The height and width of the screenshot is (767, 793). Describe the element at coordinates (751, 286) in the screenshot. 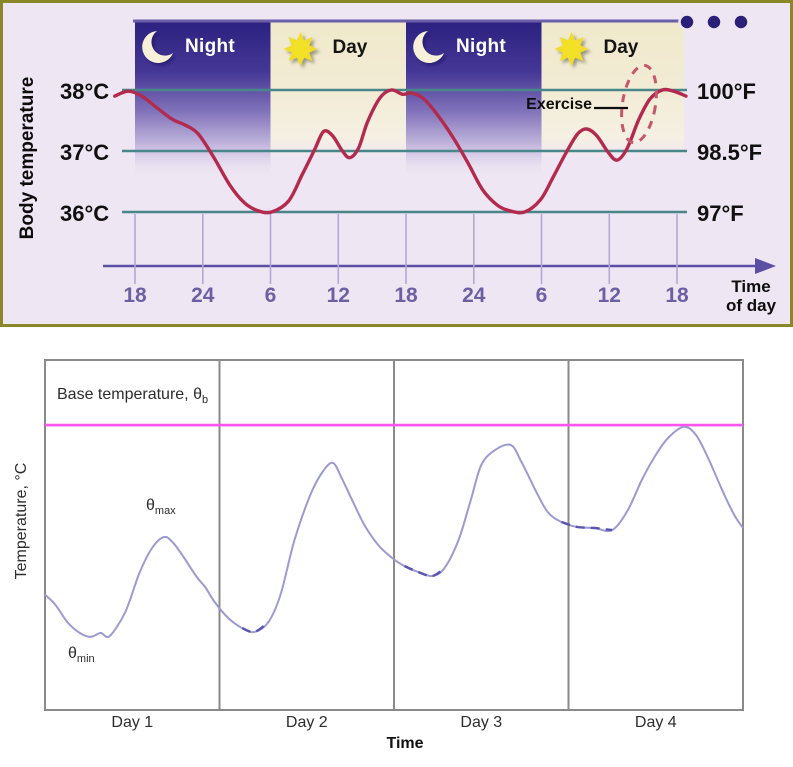

I see `top-x-axis-label-line1: Time` at that location.